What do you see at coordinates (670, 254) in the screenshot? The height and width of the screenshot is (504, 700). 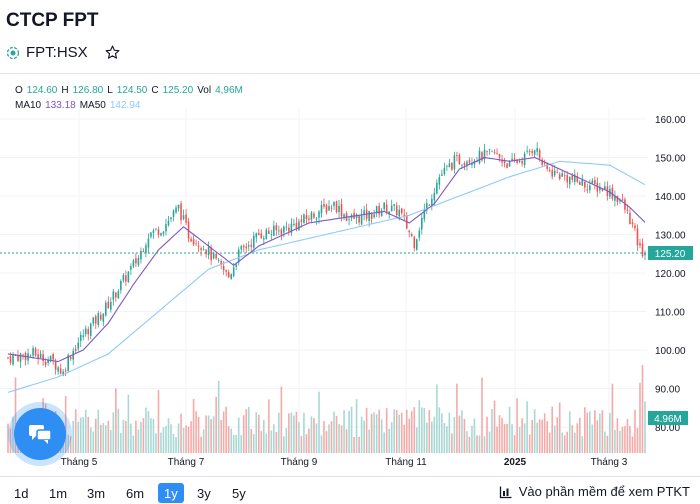 I see `last-price-label: 125.20` at bounding box center [670, 254].